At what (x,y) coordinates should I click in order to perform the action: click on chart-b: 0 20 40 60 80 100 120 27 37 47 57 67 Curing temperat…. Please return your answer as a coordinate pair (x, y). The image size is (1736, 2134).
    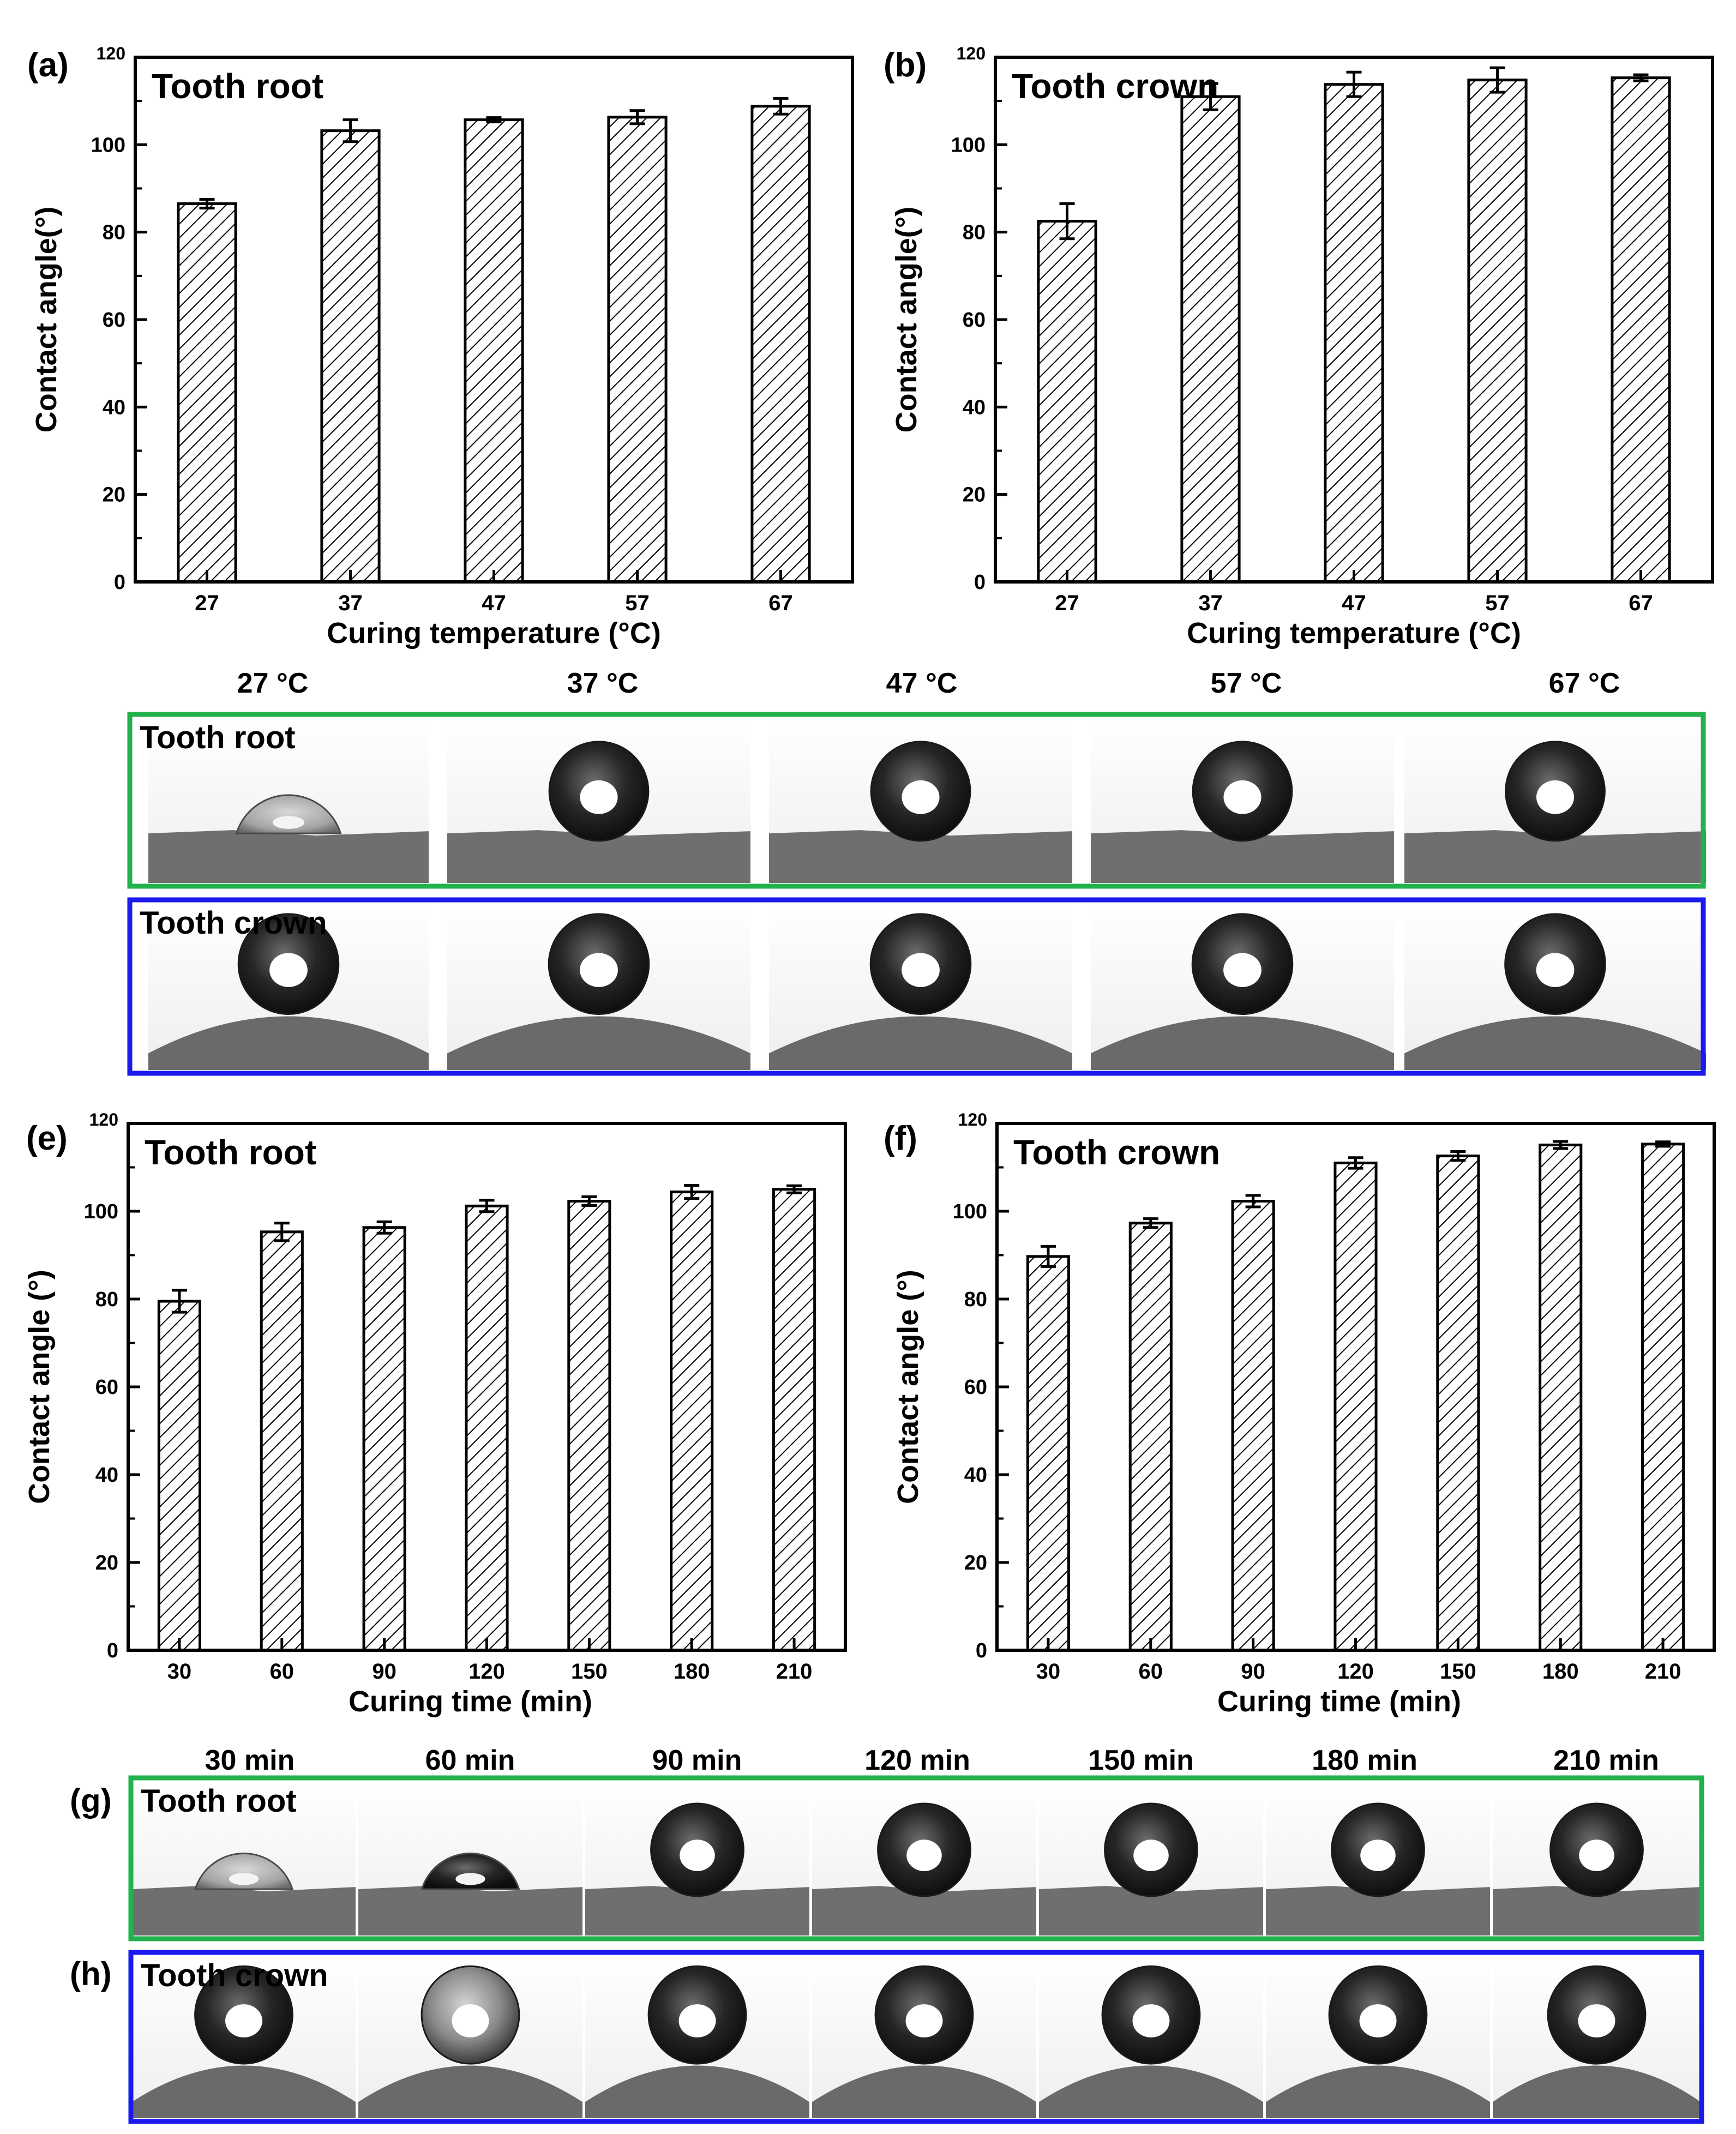
    Looking at the image, I should click on (1299, 347).